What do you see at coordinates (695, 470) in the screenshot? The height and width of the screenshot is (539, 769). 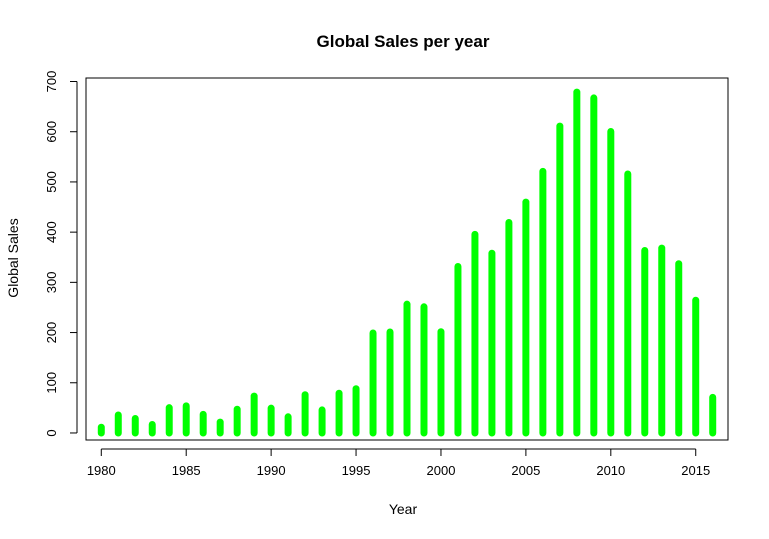 I see `x-tick-label-2015: 2015` at bounding box center [695, 470].